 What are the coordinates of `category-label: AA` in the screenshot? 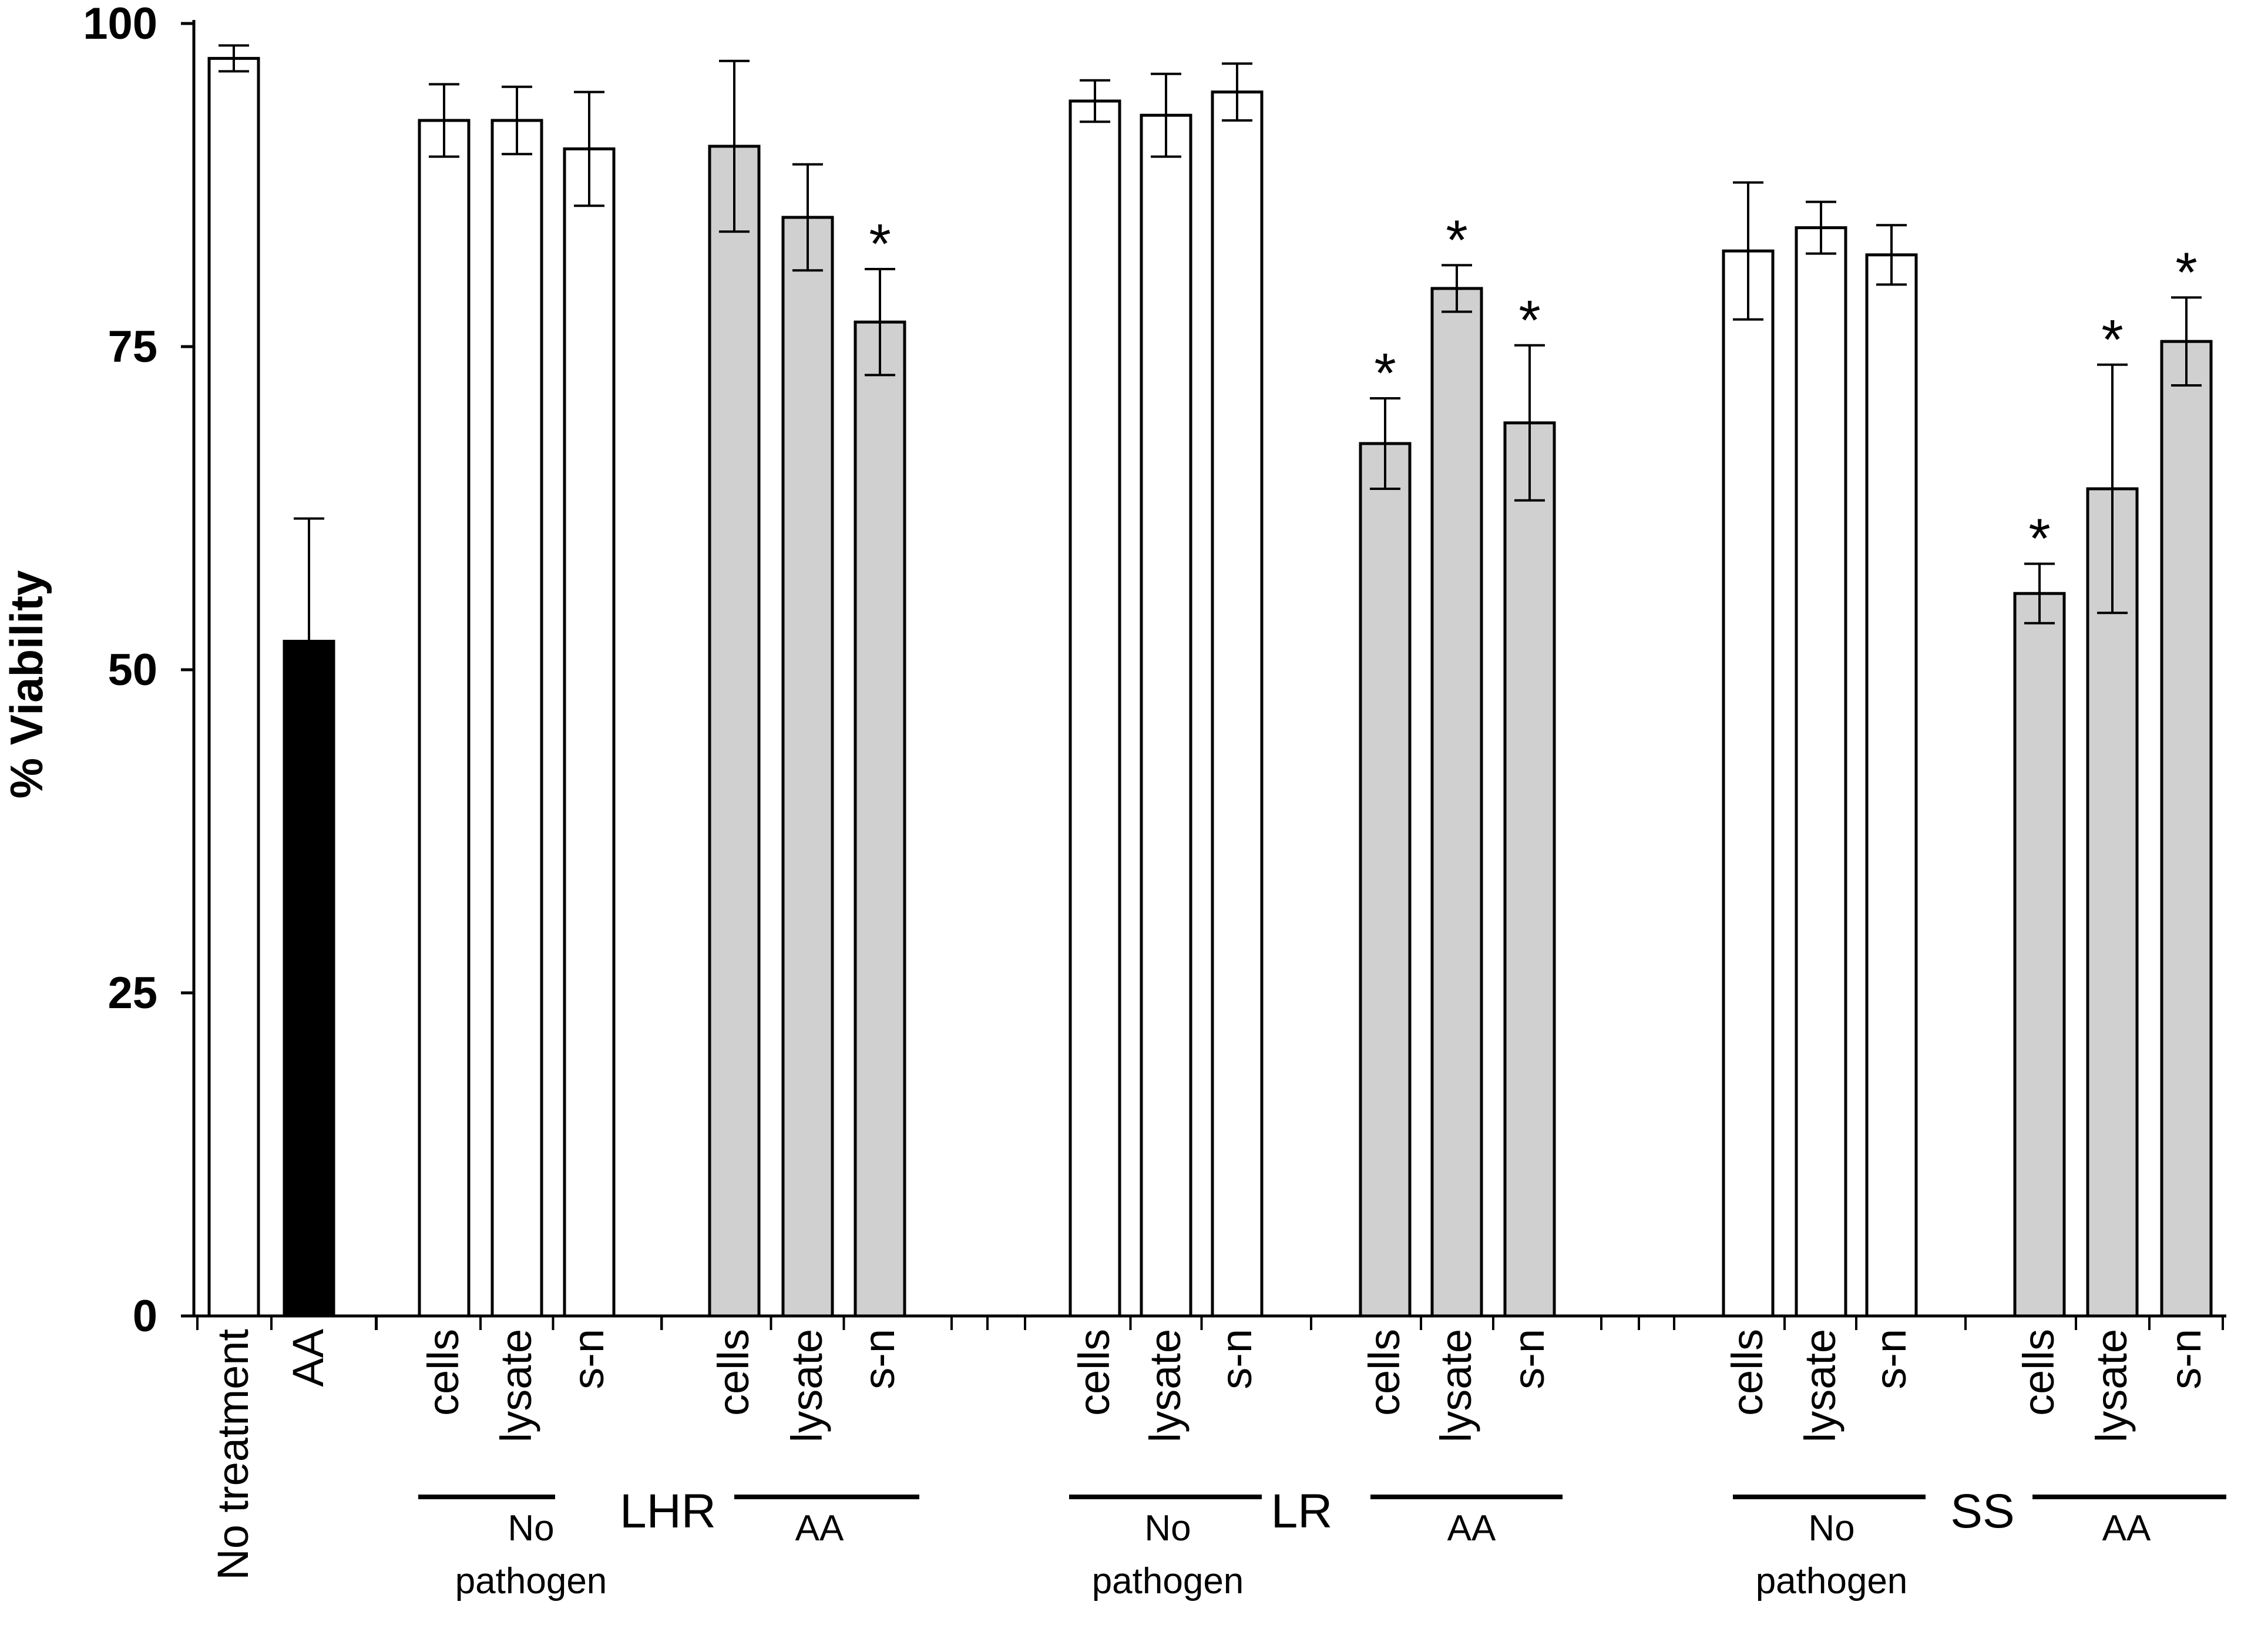 It's located at (308, 1357).